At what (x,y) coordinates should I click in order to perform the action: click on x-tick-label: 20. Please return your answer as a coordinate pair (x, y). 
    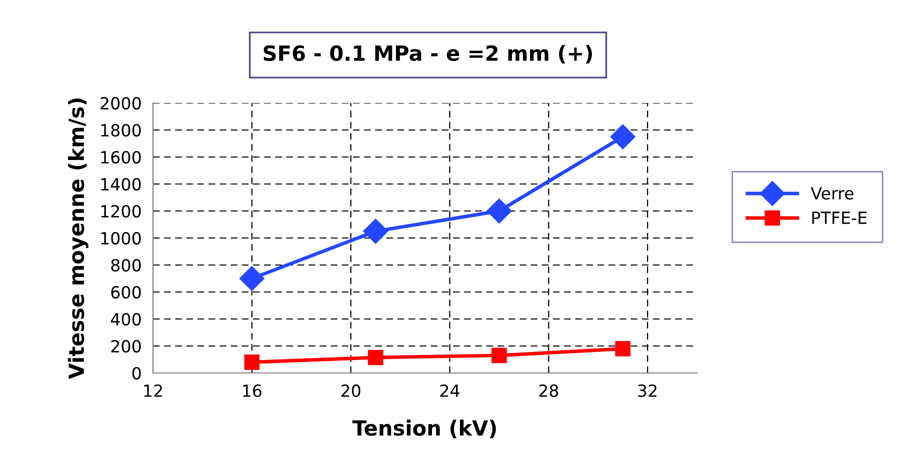
    Looking at the image, I should click on (350, 391).